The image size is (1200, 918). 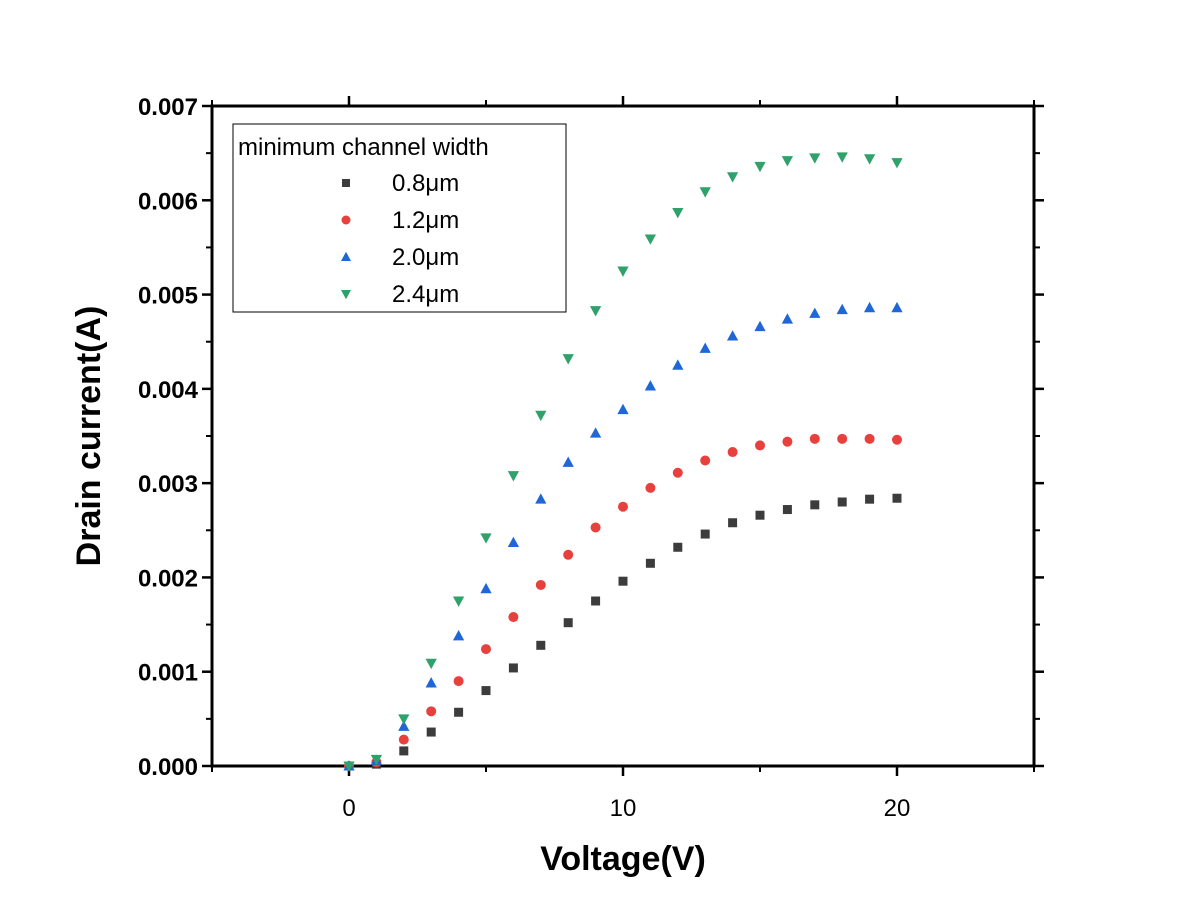 I want to click on y-tick-label: 0.006, so click(x=168, y=201).